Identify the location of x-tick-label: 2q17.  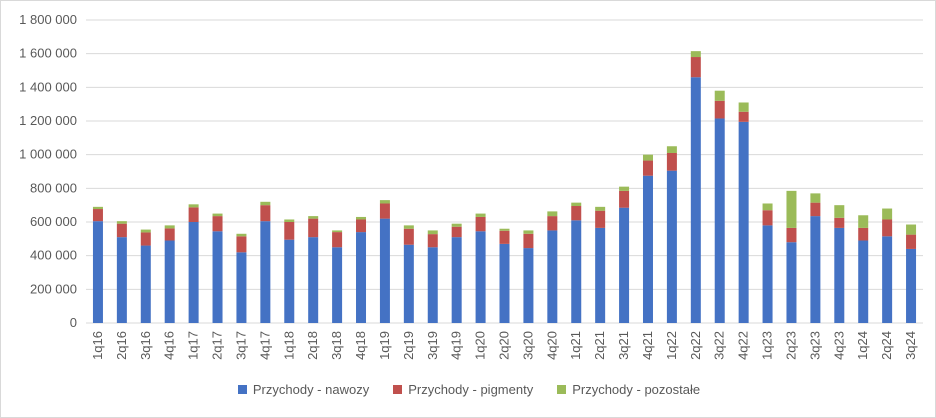
(217, 345).